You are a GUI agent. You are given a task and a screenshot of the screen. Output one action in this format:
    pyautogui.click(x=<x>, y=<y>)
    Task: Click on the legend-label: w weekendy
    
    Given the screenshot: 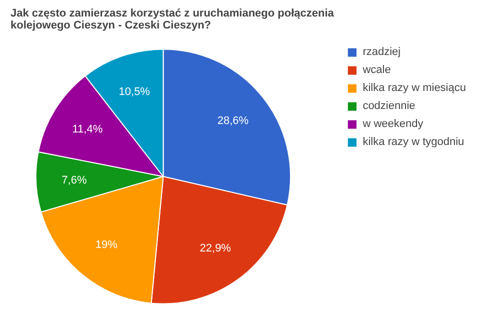 What is the action you would take?
    pyautogui.click(x=393, y=124)
    